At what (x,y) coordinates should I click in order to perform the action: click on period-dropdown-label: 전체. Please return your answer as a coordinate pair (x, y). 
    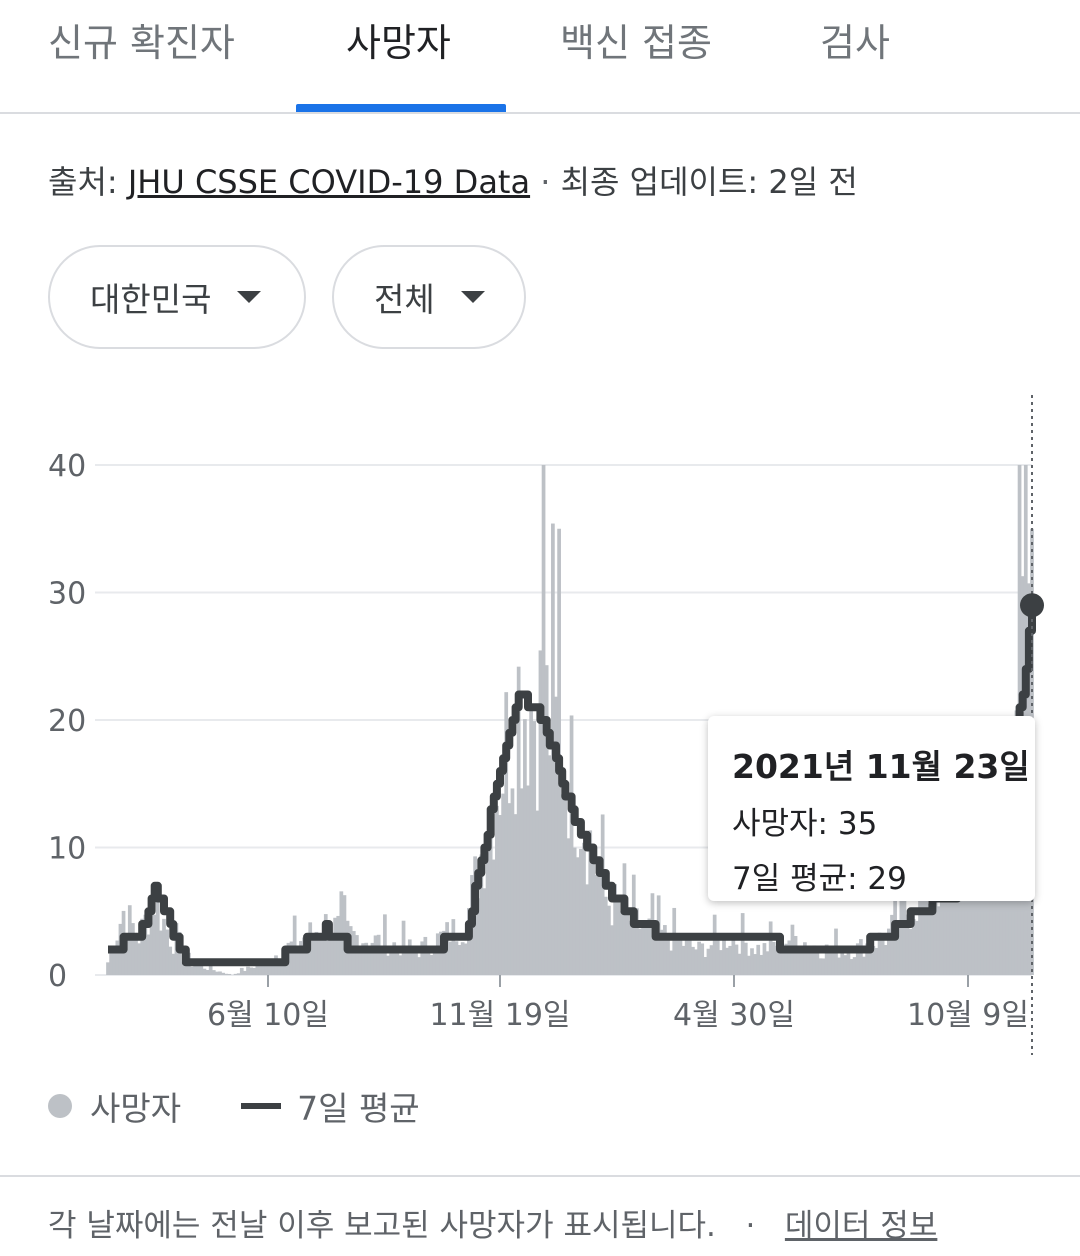
    Looking at the image, I should click on (404, 299).